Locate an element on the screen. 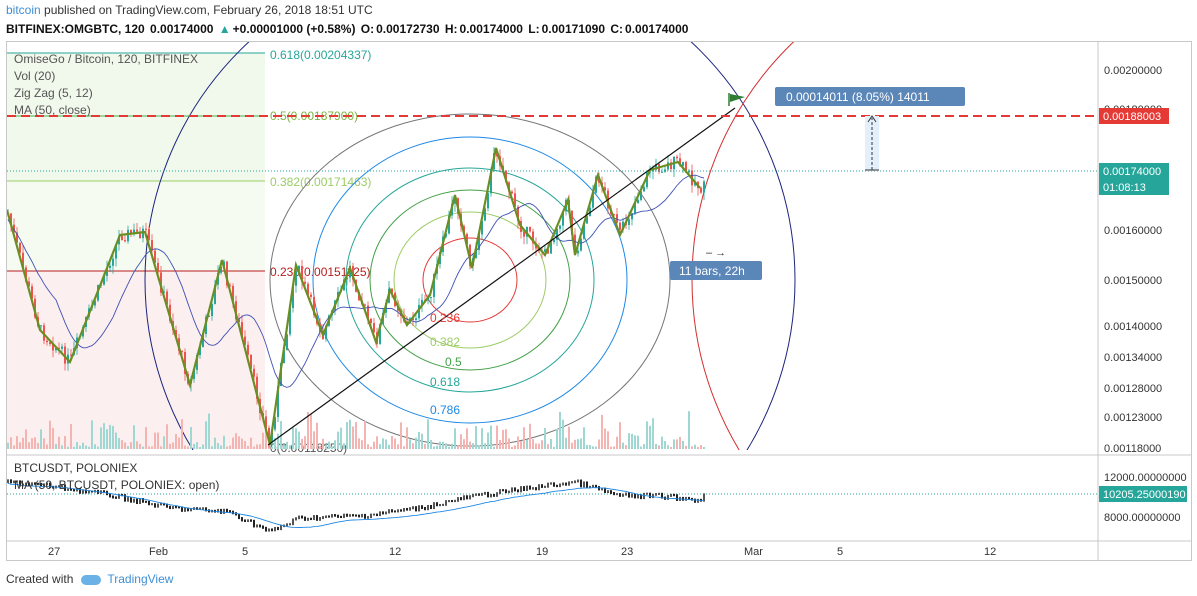 The height and width of the screenshot is (596, 1197). price-tick: 0.00123000 is located at coordinates (1133, 418).